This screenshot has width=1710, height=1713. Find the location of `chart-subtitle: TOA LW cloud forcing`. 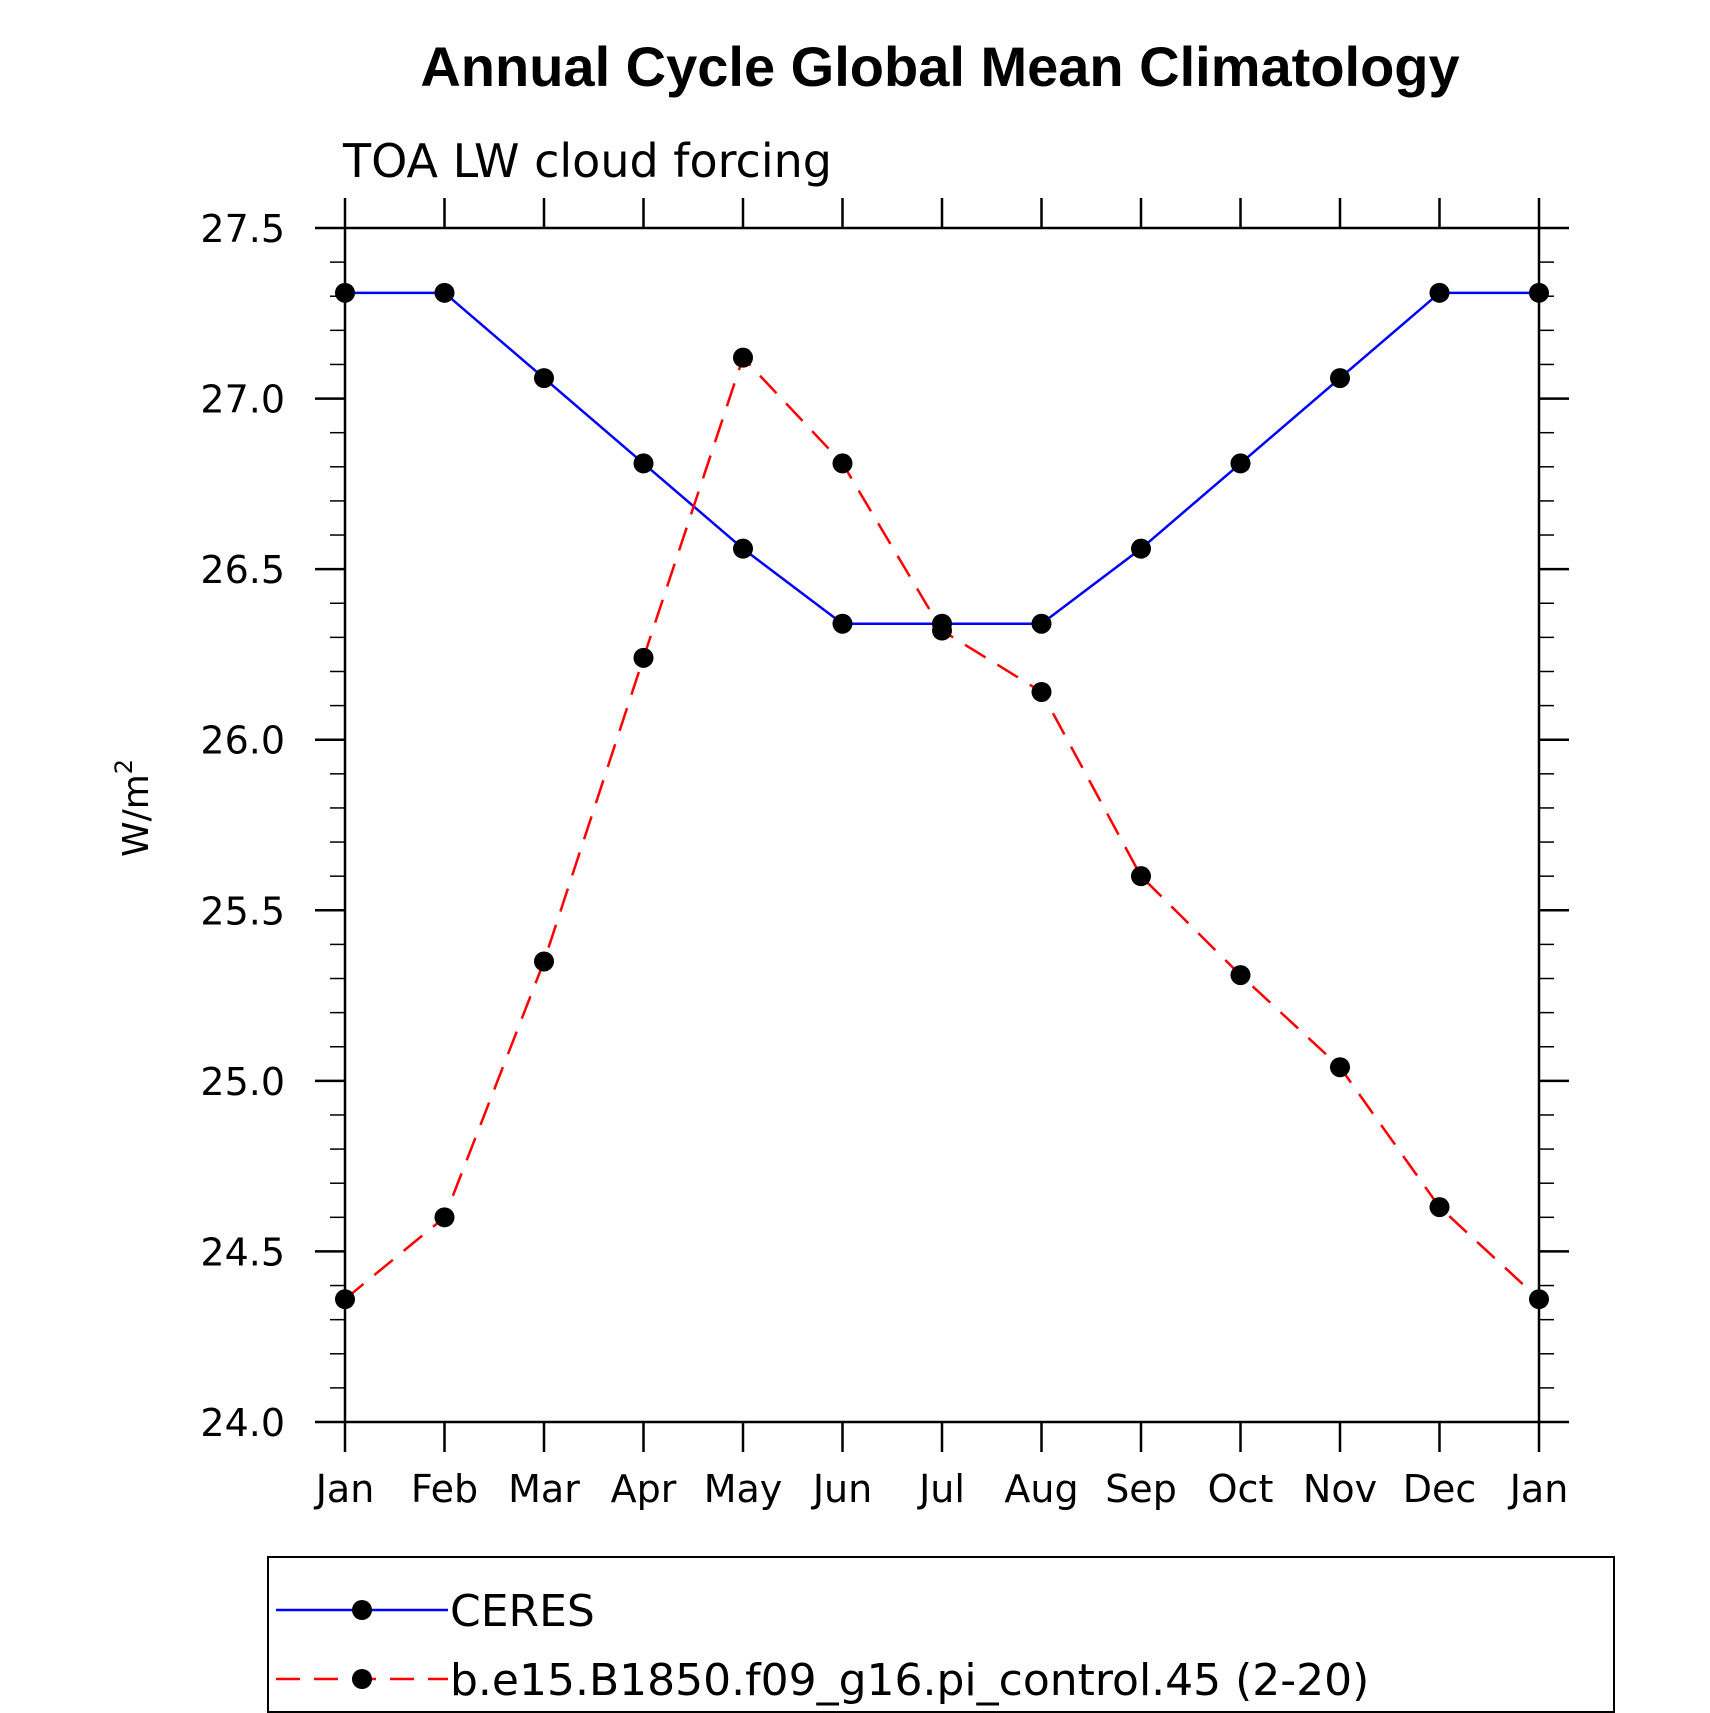

chart-subtitle: TOA LW cloud forcing is located at coordinates (587, 161).